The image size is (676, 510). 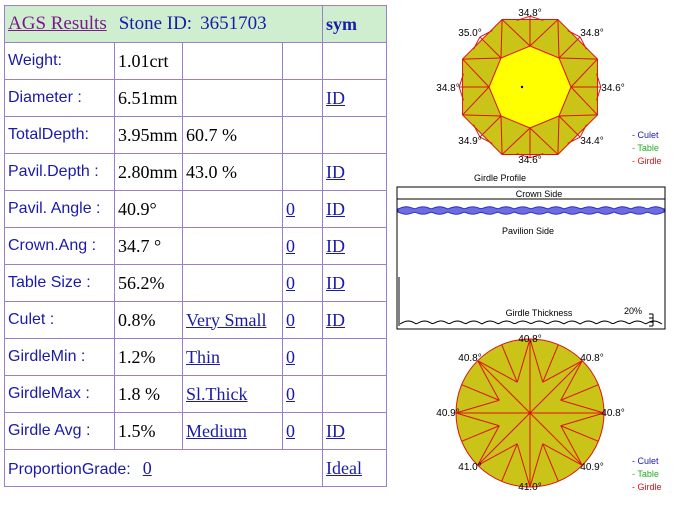 What do you see at coordinates (217, 393) in the screenshot?
I see `girdlemax-extra: Sl.Thick` at bounding box center [217, 393].